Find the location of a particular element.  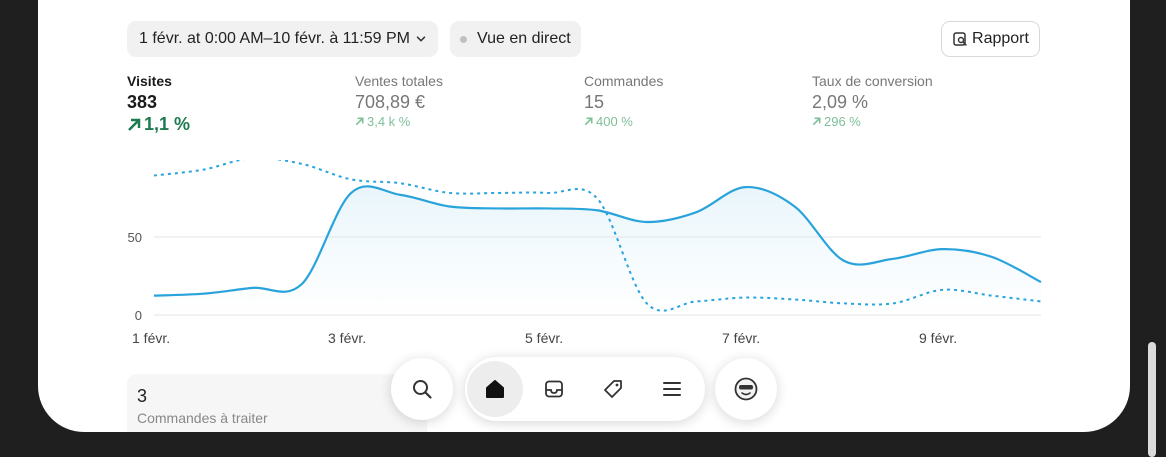

scrollbar is located at coordinates (1152, 399).